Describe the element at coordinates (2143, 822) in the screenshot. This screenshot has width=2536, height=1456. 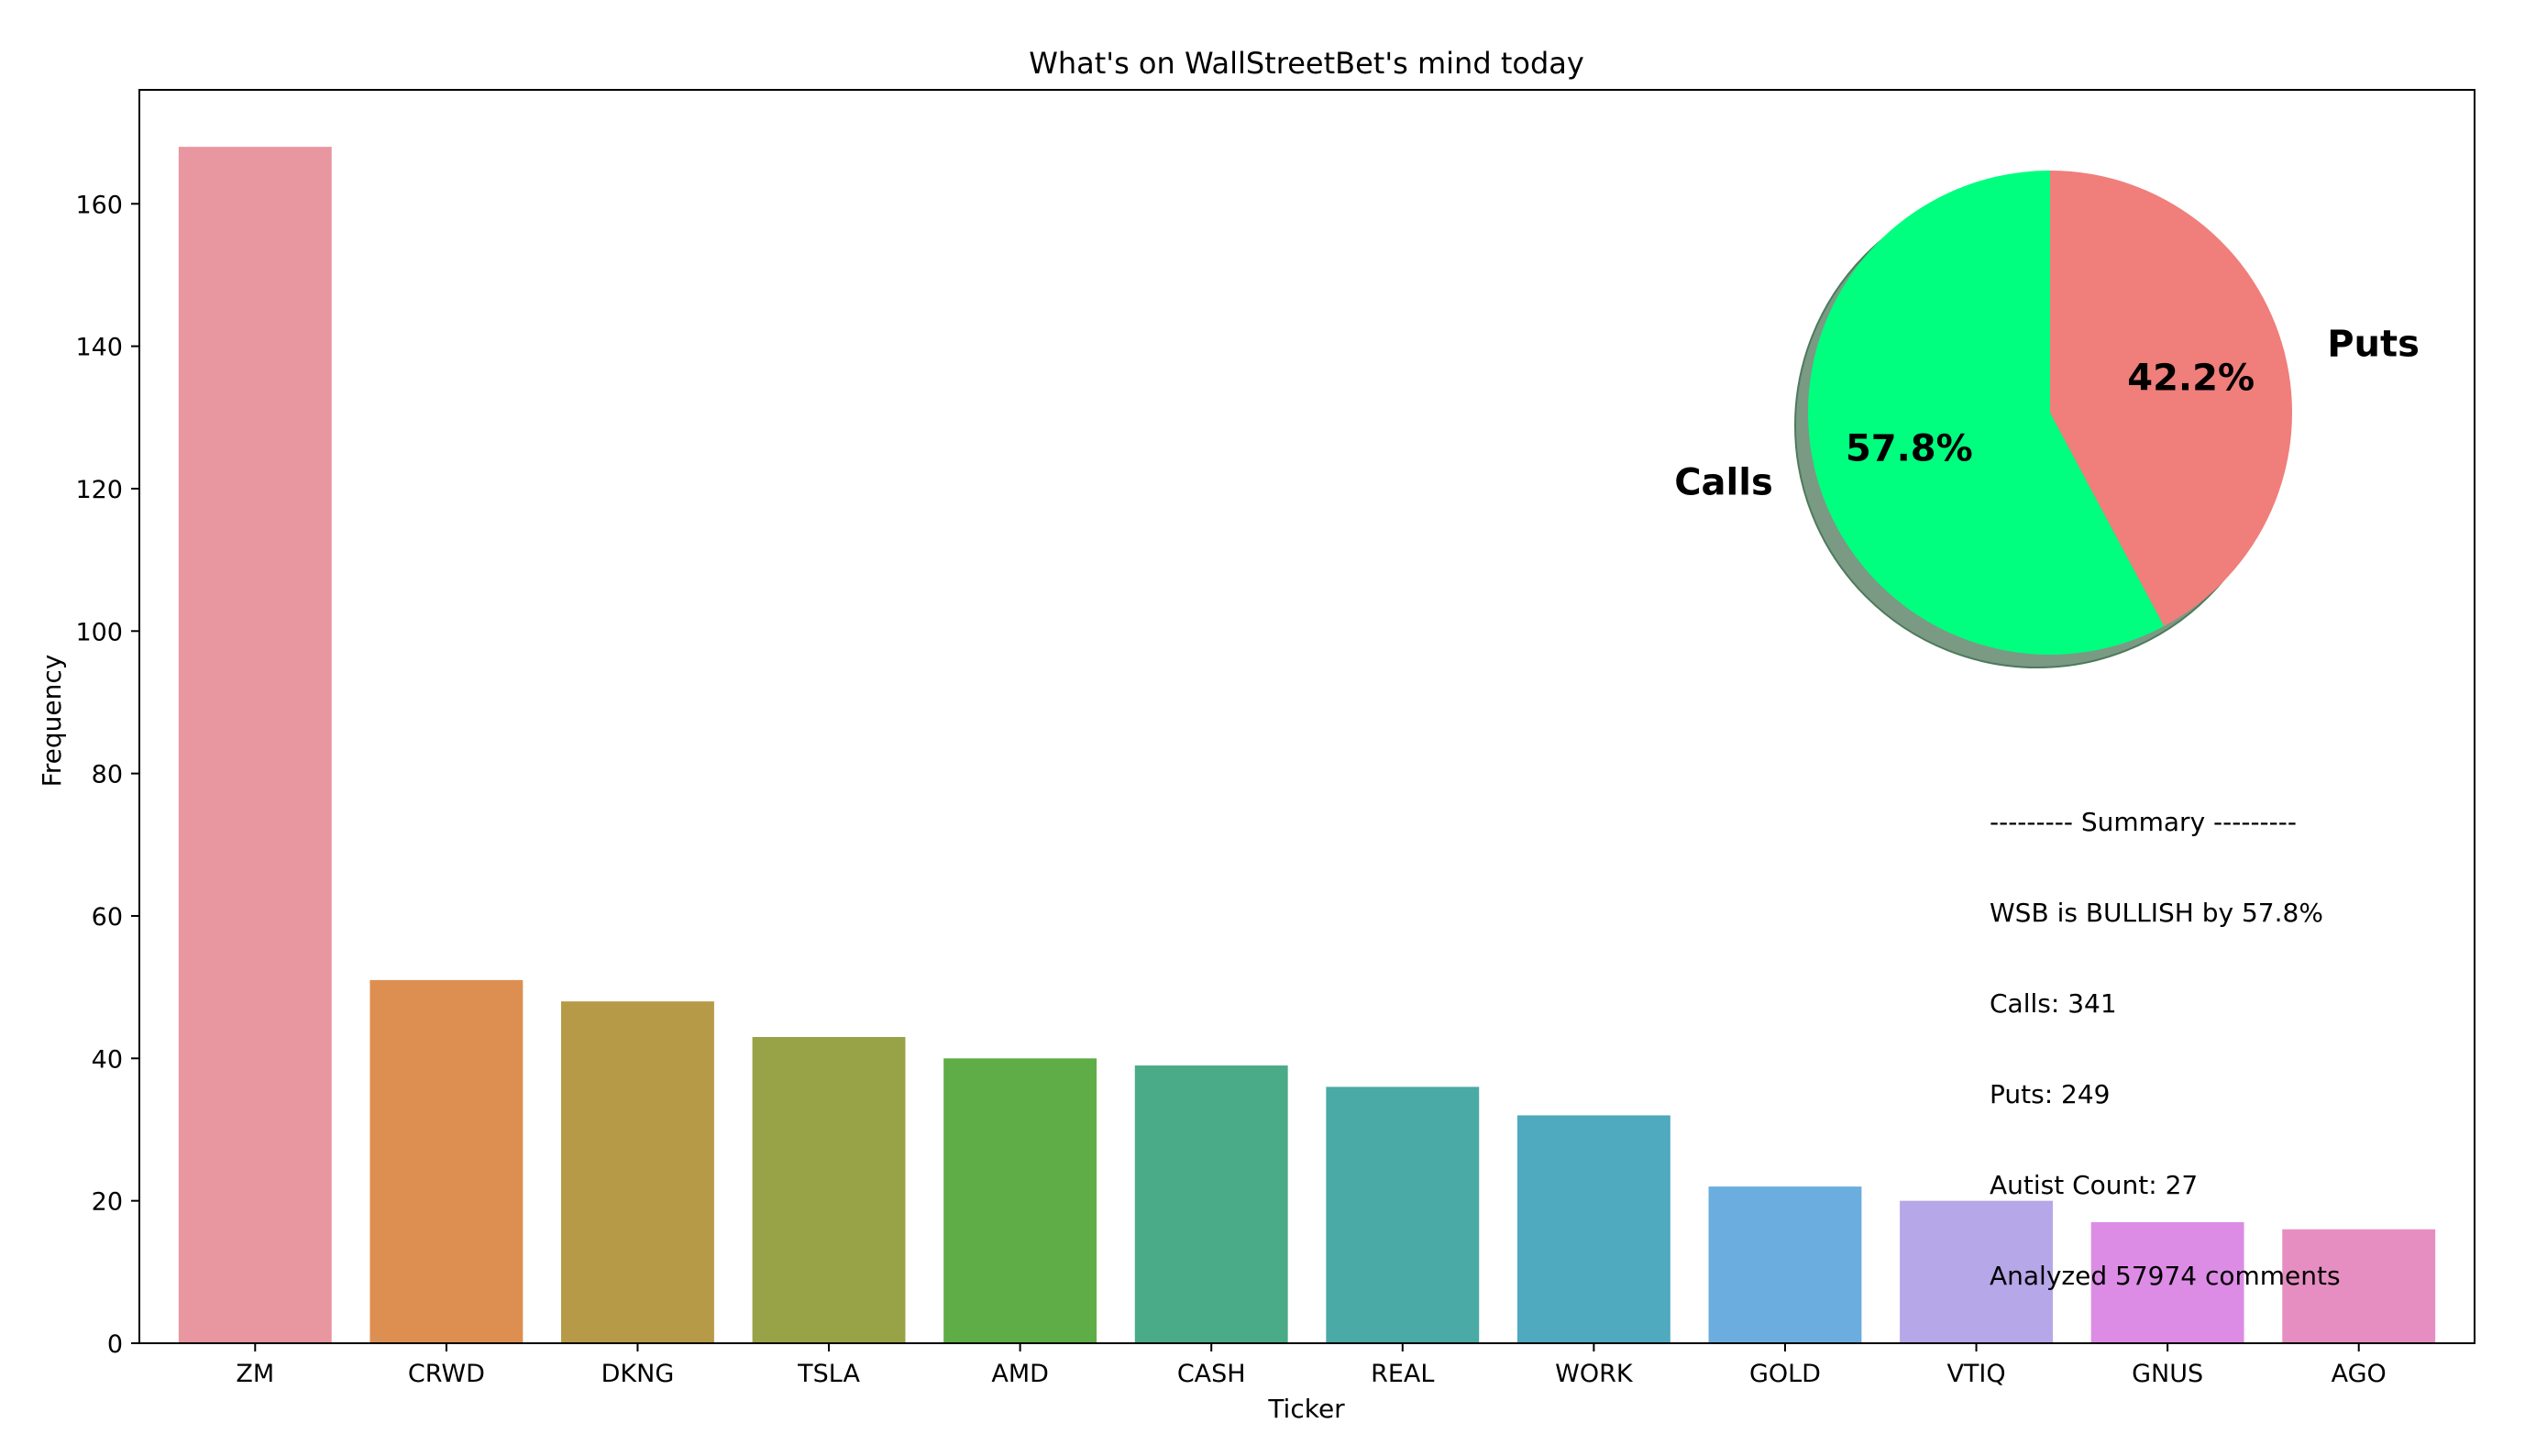
I see `summary-header: --------- Summary ---------` at that location.